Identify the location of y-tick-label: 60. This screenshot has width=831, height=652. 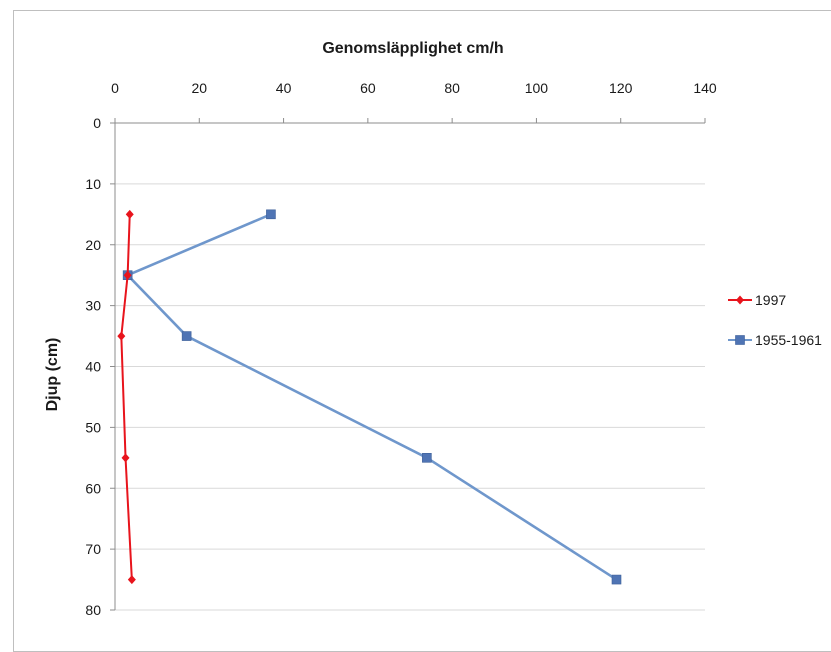
(93, 488).